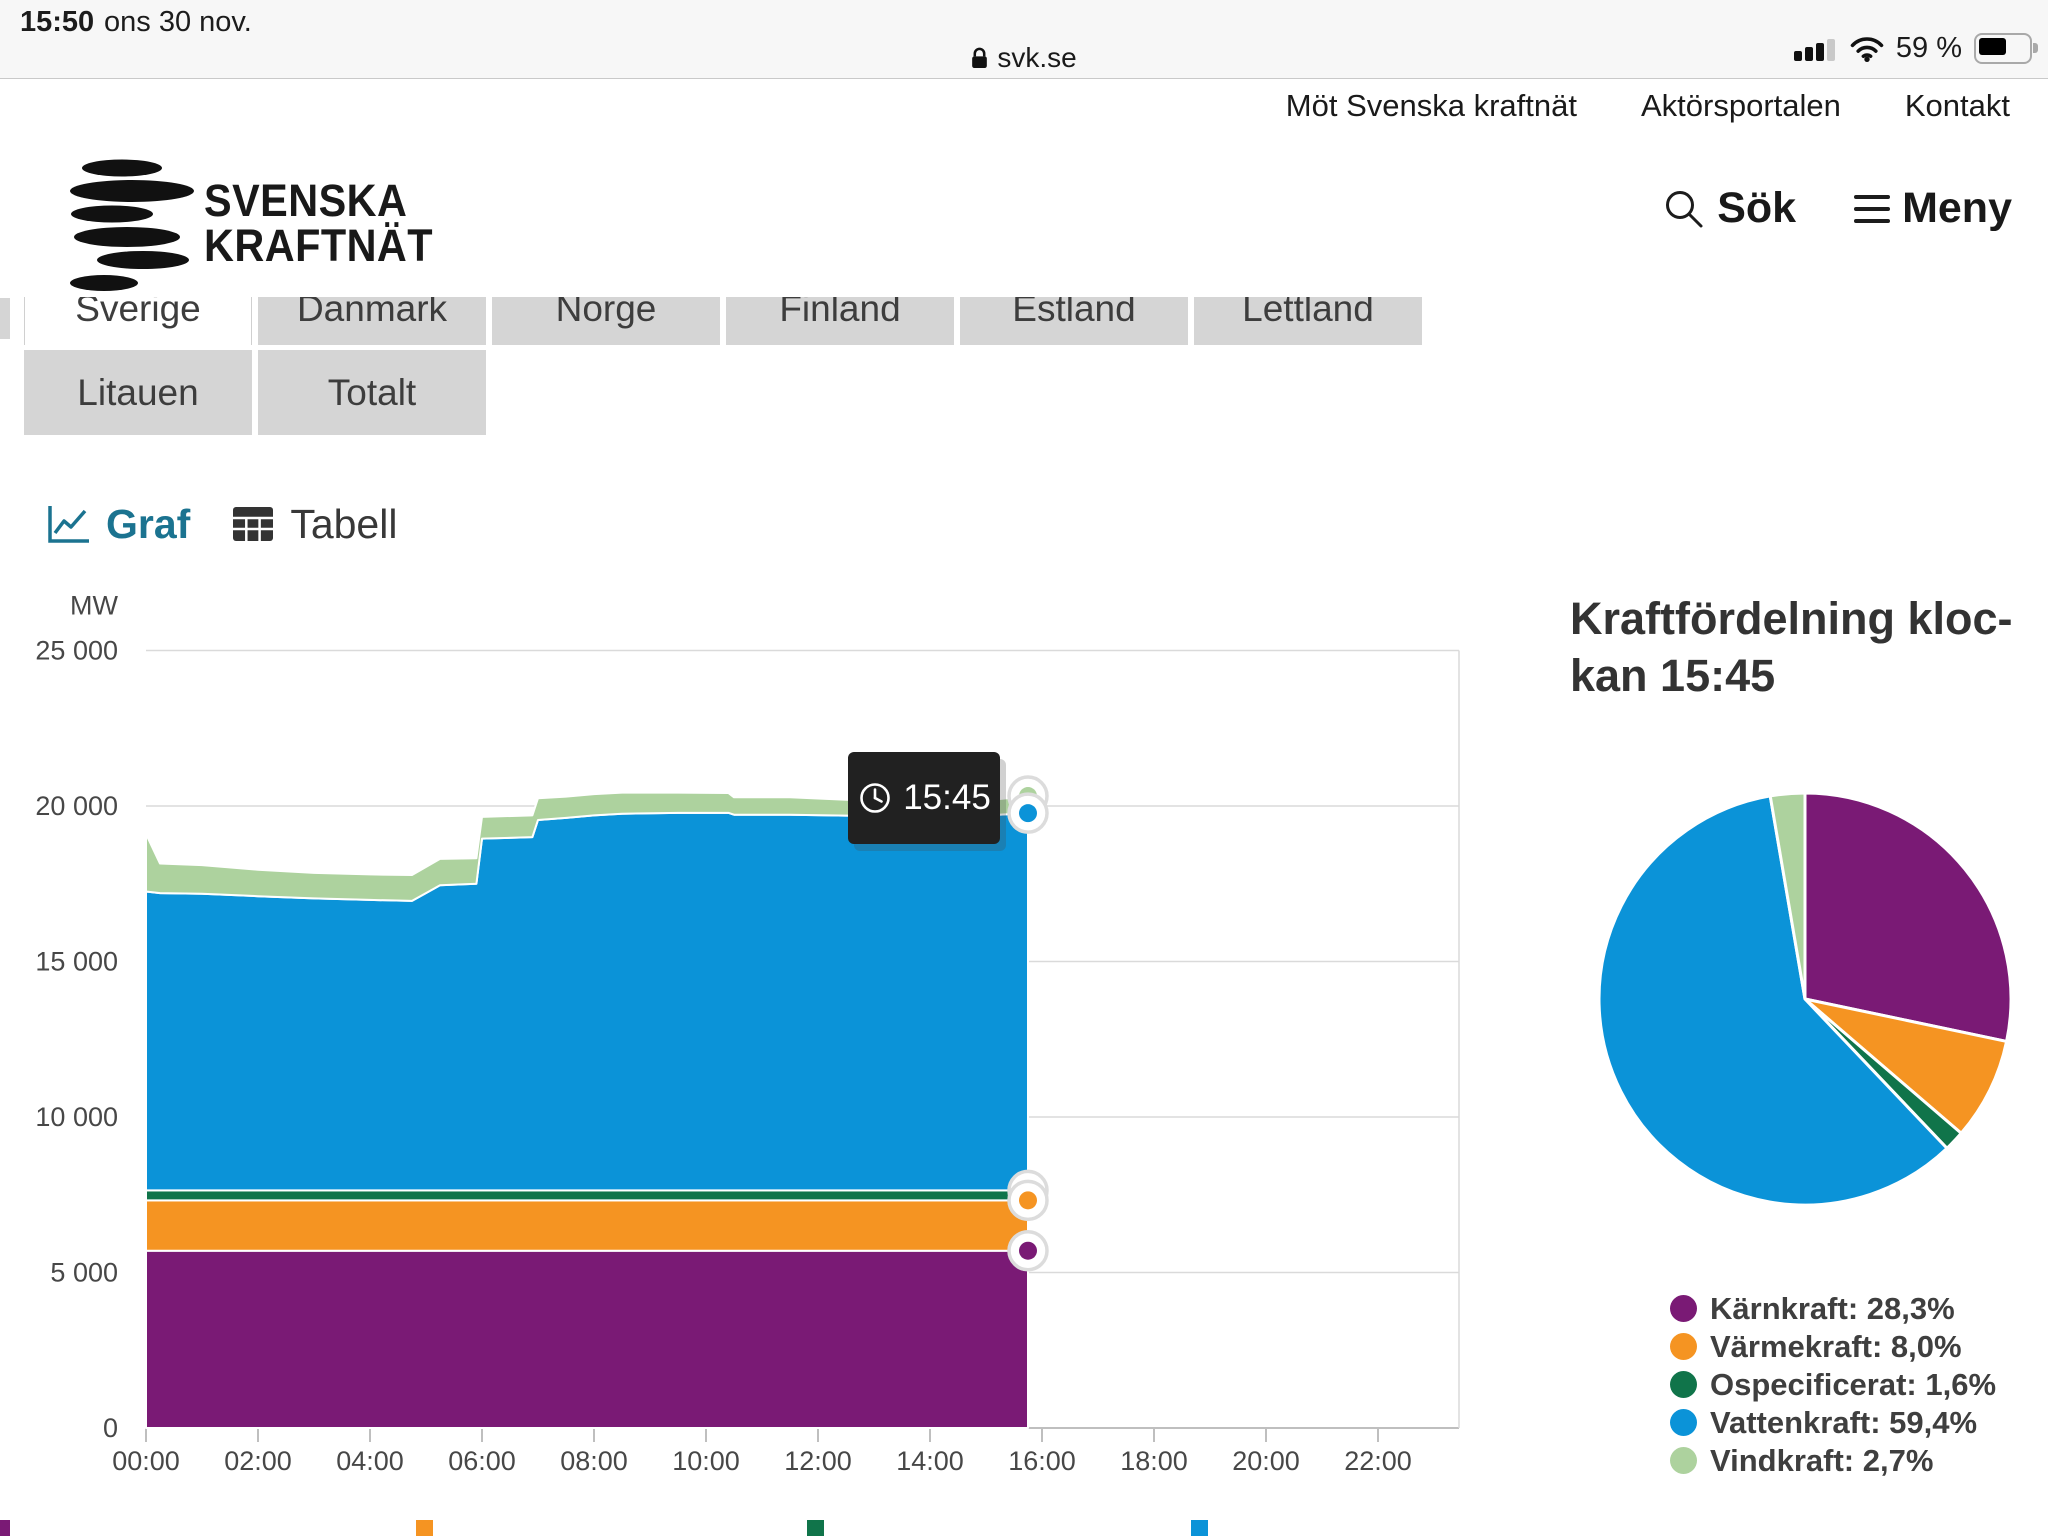 The width and height of the screenshot is (2048, 1536). I want to click on menu-button: Meny, so click(1933, 208).